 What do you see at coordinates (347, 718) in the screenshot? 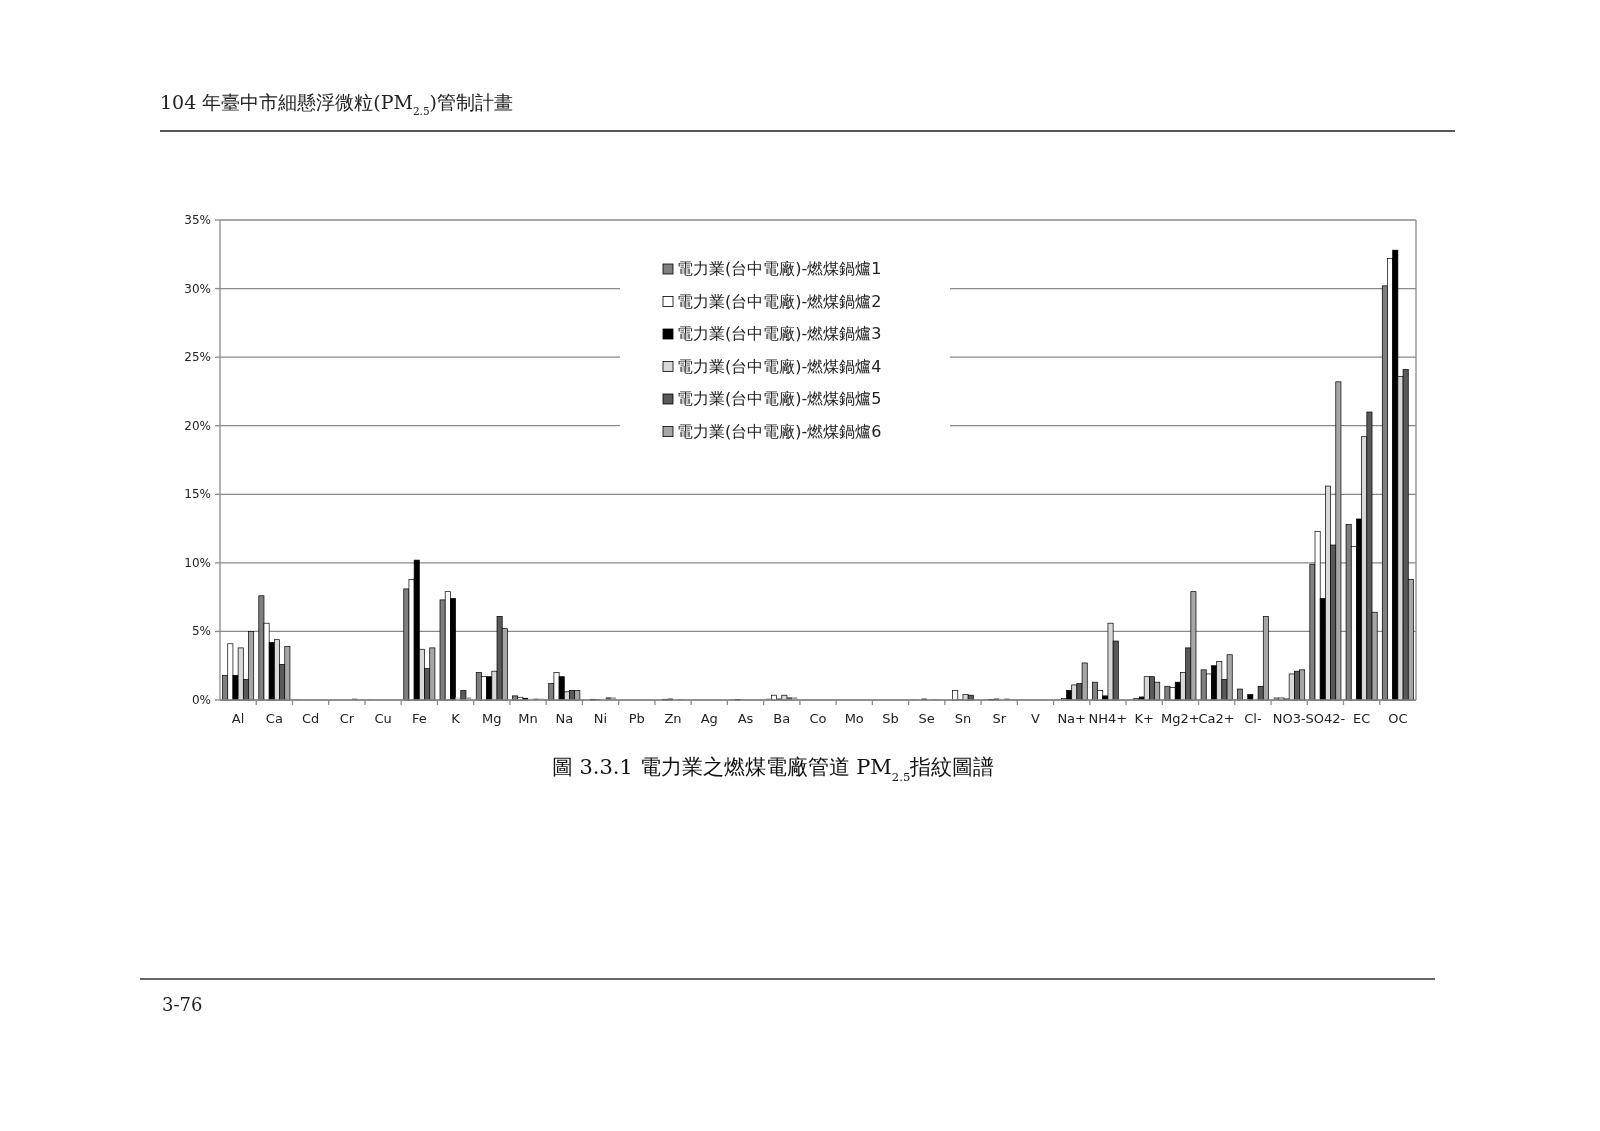
I see `x-tick-label: Cr` at bounding box center [347, 718].